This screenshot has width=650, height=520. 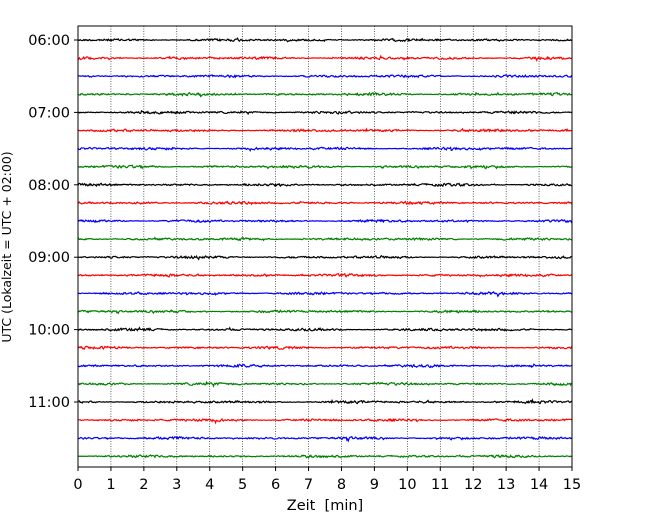 I want to click on x-tick-label: 9, so click(x=374, y=485).